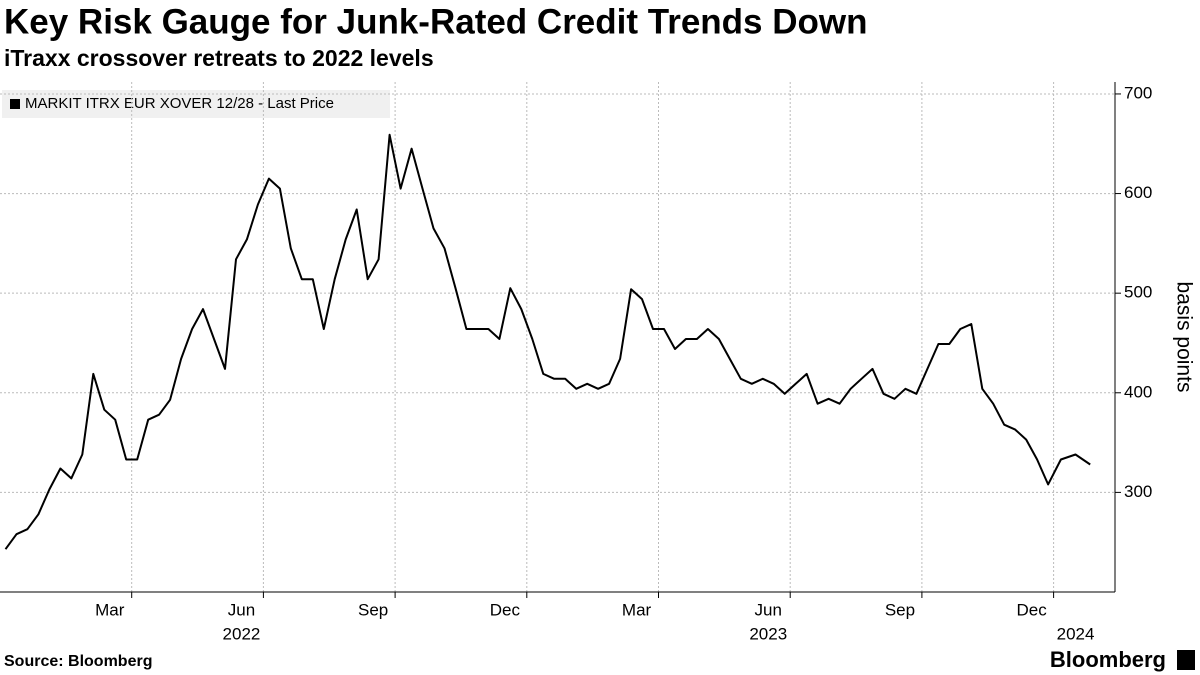  Describe the element at coordinates (1138, 292) in the screenshot. I see `y-tick-label: 500` at that location.